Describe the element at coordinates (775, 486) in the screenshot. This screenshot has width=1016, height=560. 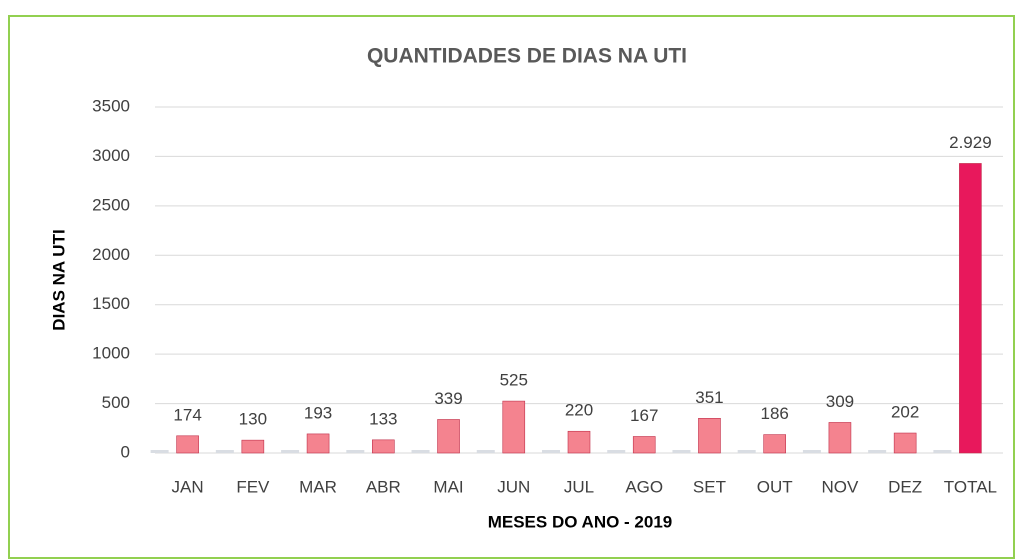
I see `x-tick-label: OUT` at that location.